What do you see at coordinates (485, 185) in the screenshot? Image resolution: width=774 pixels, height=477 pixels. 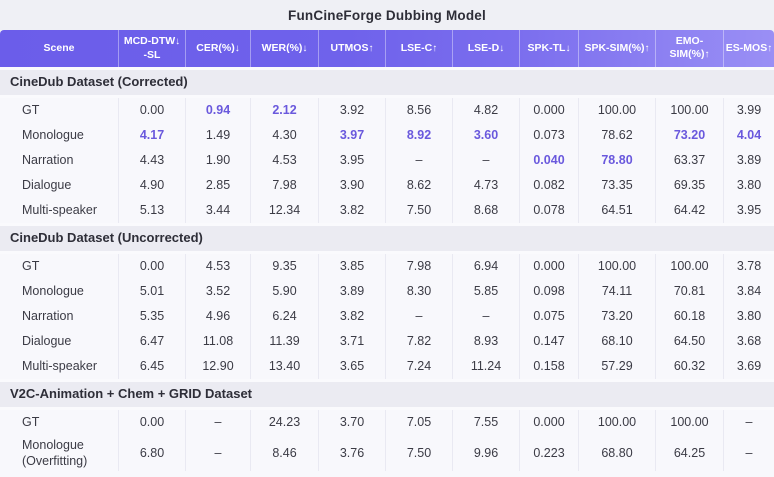 I see `metric-value: 4.73` at bounding box center [485, 185].